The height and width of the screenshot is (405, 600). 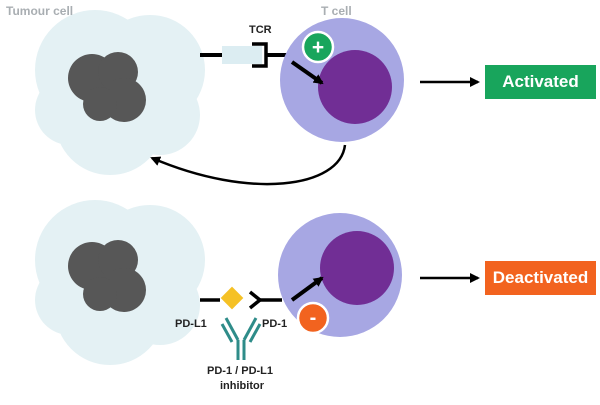 I want to click on antibody-icon, so click(x=241, y=338).